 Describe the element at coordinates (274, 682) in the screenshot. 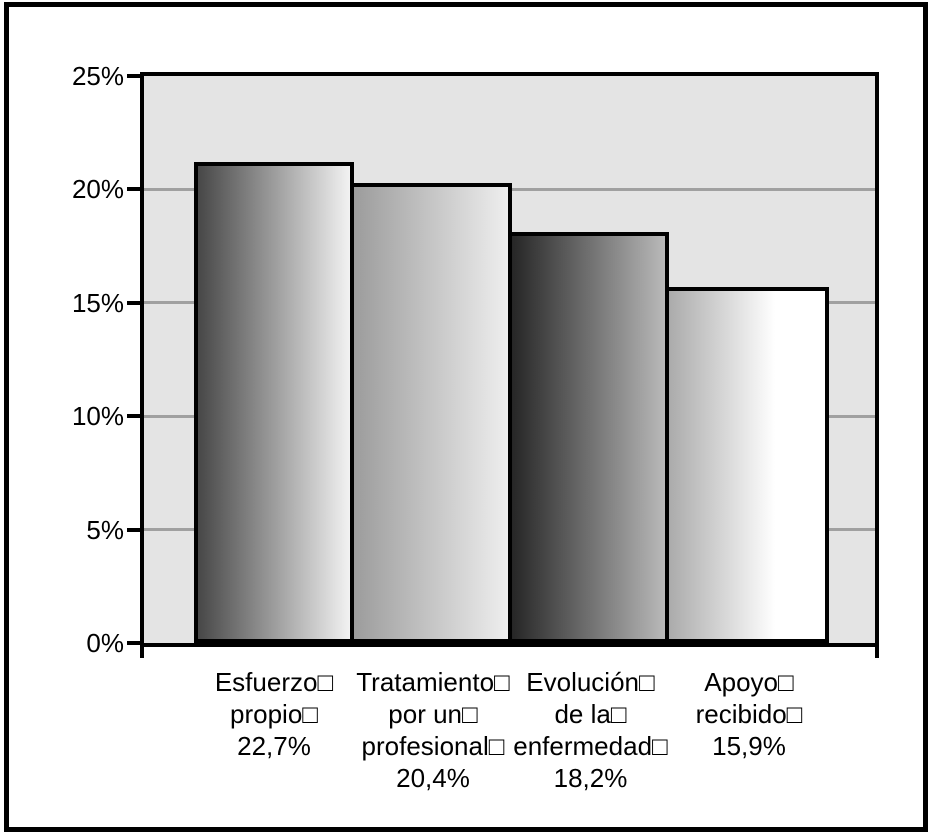

I see `category-label-line: Esfuerzo□` at that location.